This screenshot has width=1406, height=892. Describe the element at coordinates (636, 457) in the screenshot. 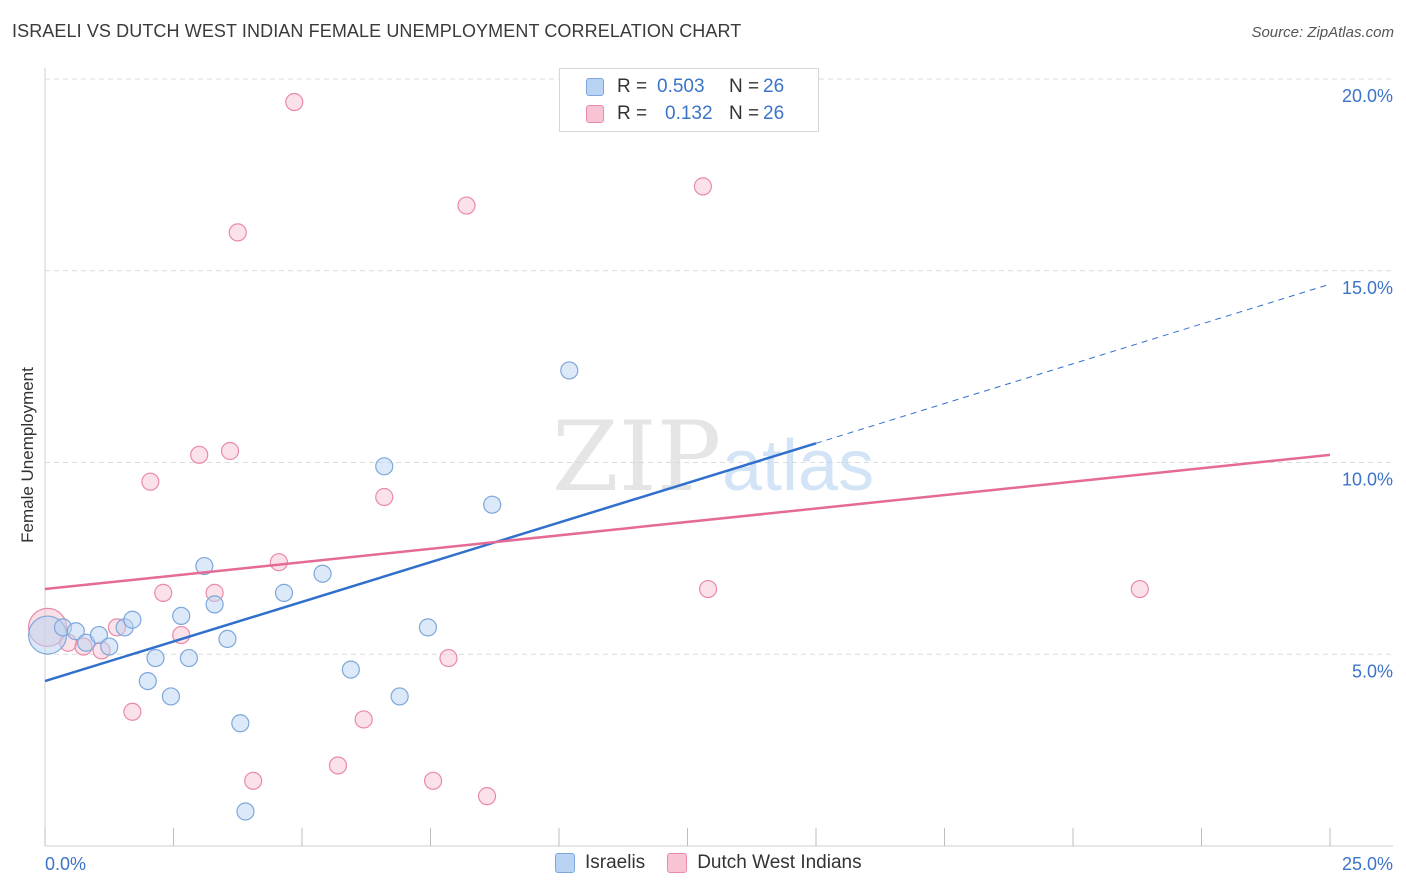

I see `watermark-zip: ZIP` at that location.